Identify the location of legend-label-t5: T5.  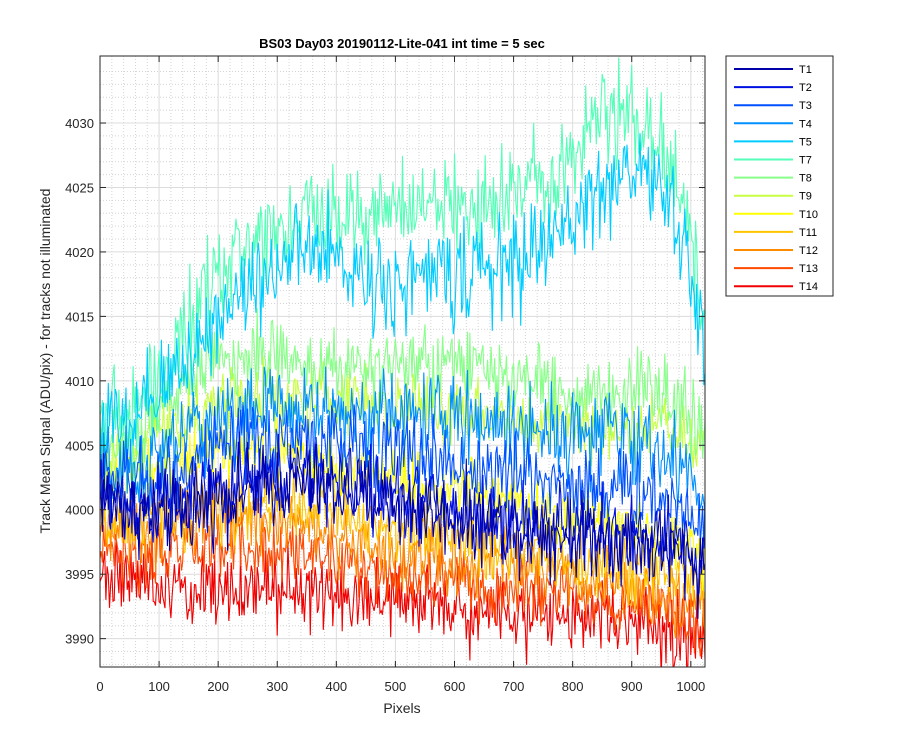
(805, 142).